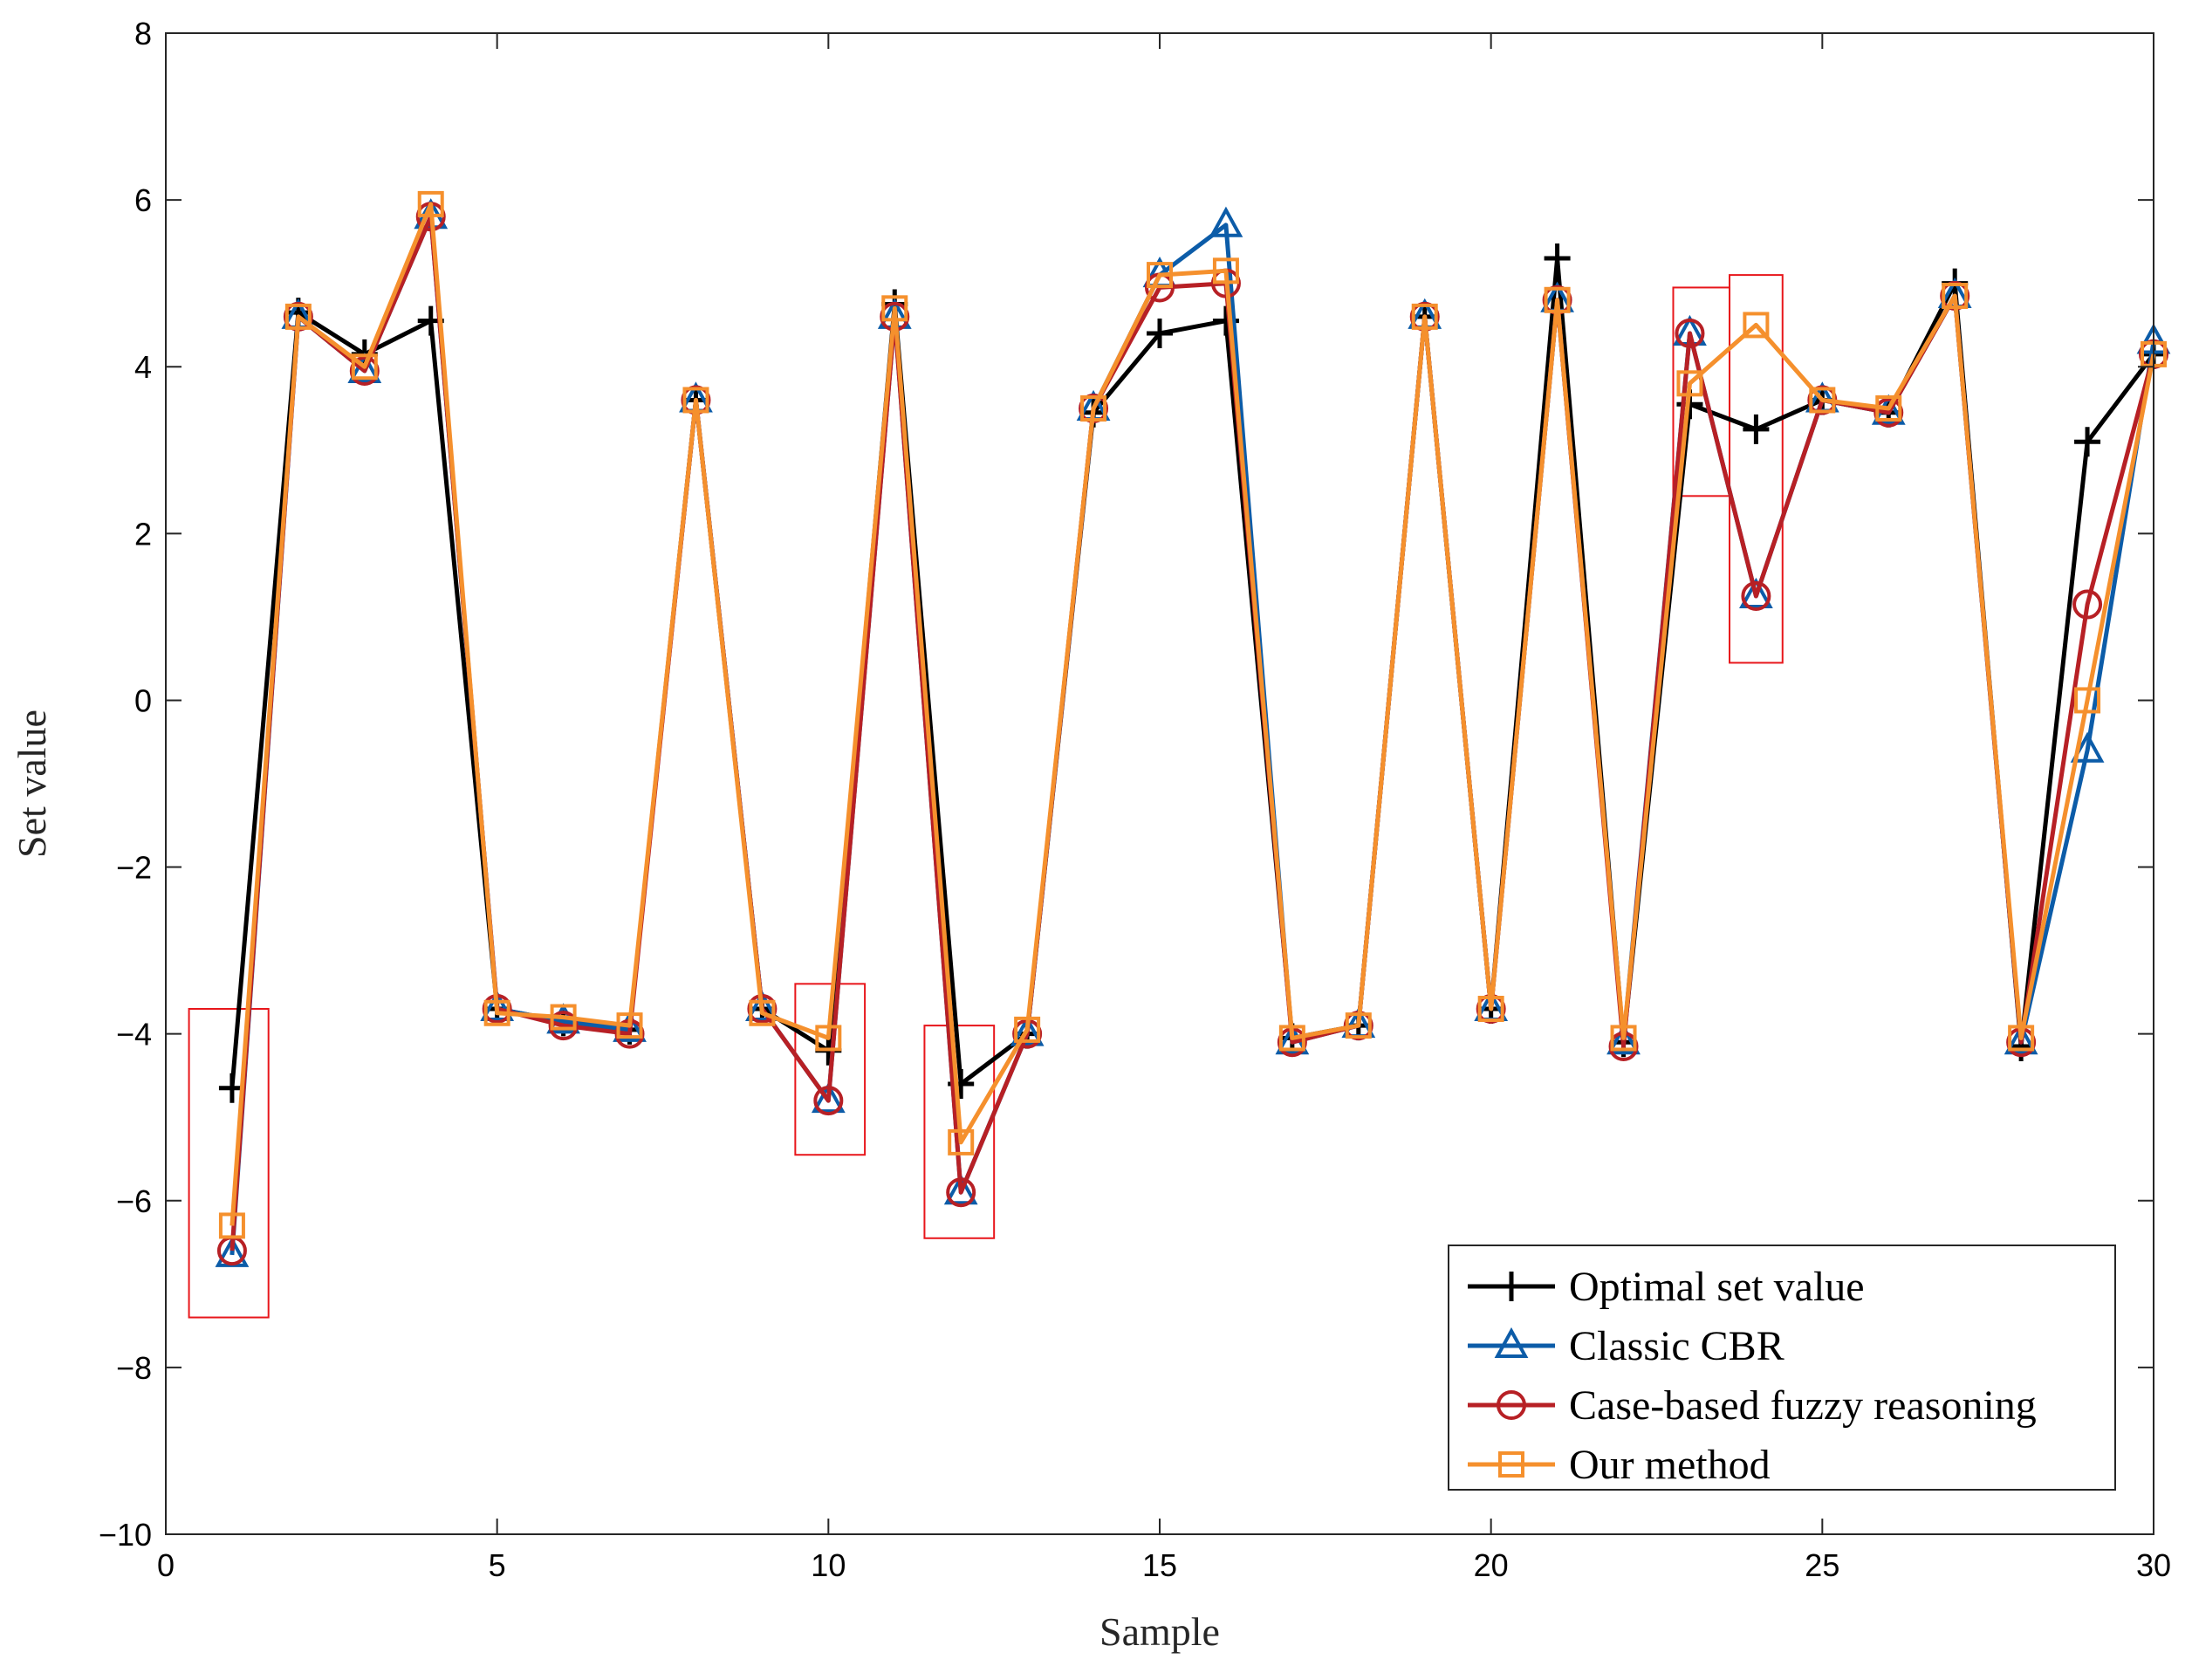 The width and height of the screenshot is (2192, 1680). Describe the element at coordinates (143, 534) in the screenshot. I see `y-tick-label-2: 2` at that location.